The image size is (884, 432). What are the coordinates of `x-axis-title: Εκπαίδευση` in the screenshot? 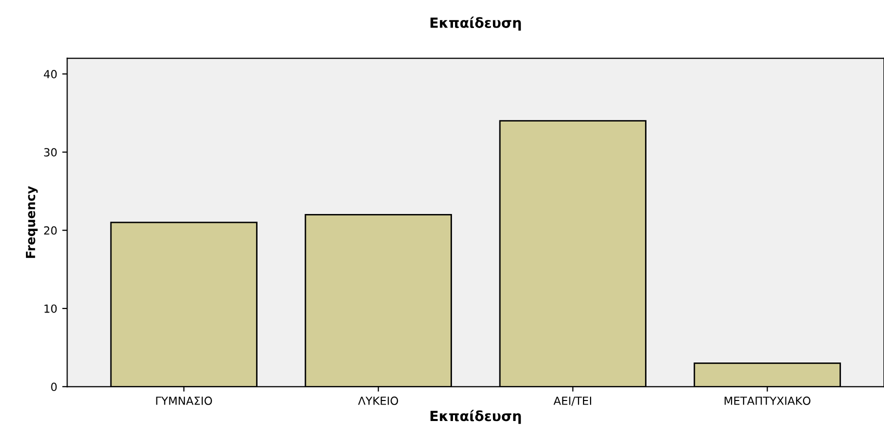 It's located at (475, 417).